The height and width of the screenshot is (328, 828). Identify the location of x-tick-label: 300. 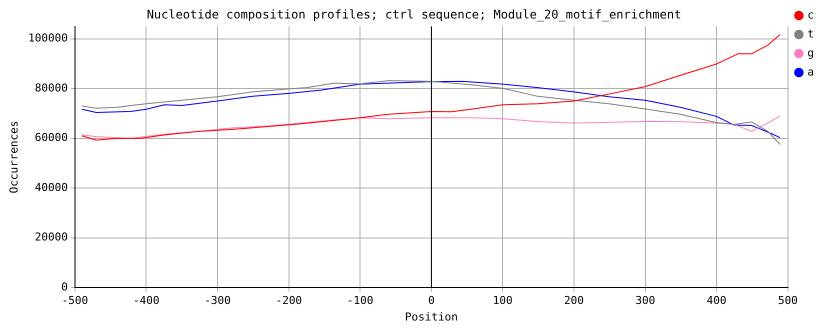
(645, 301).